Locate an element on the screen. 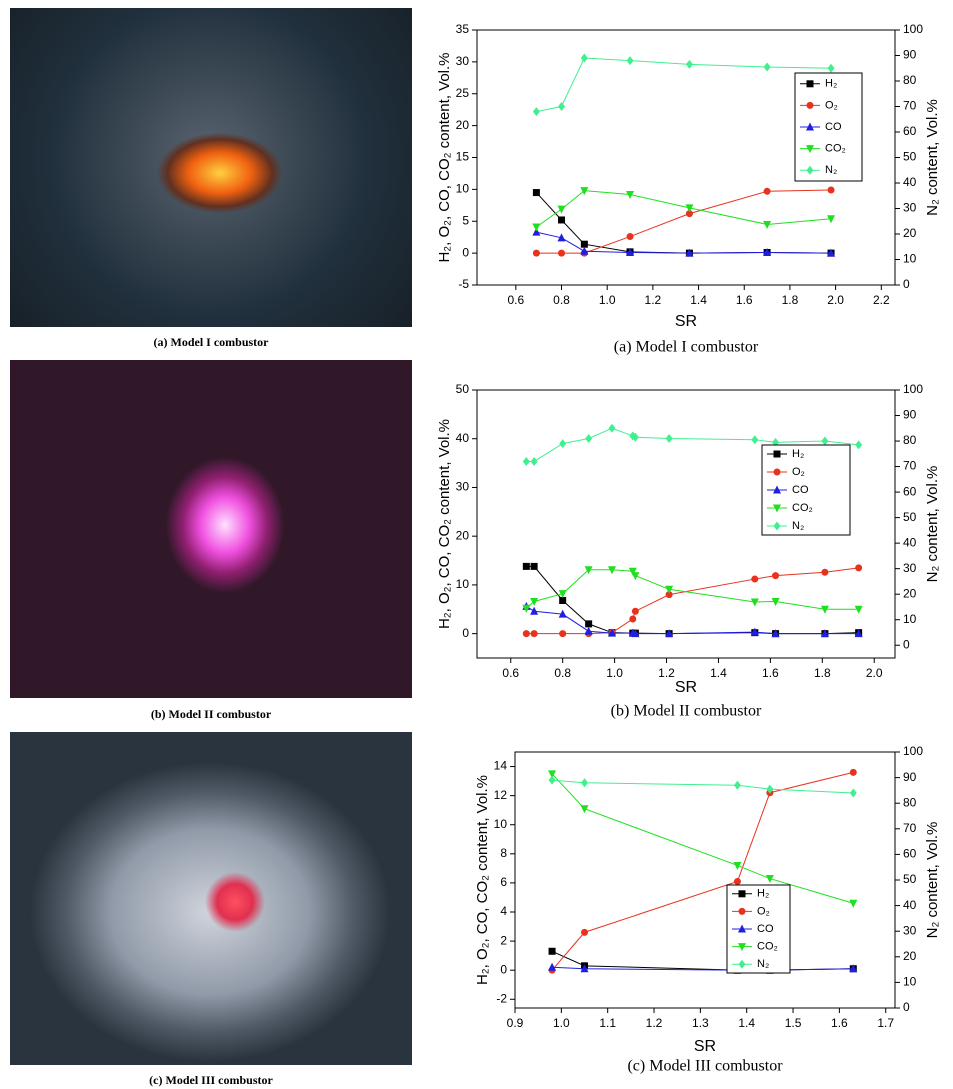  y-tick-label: 14 is located at coordinates (501, 766).